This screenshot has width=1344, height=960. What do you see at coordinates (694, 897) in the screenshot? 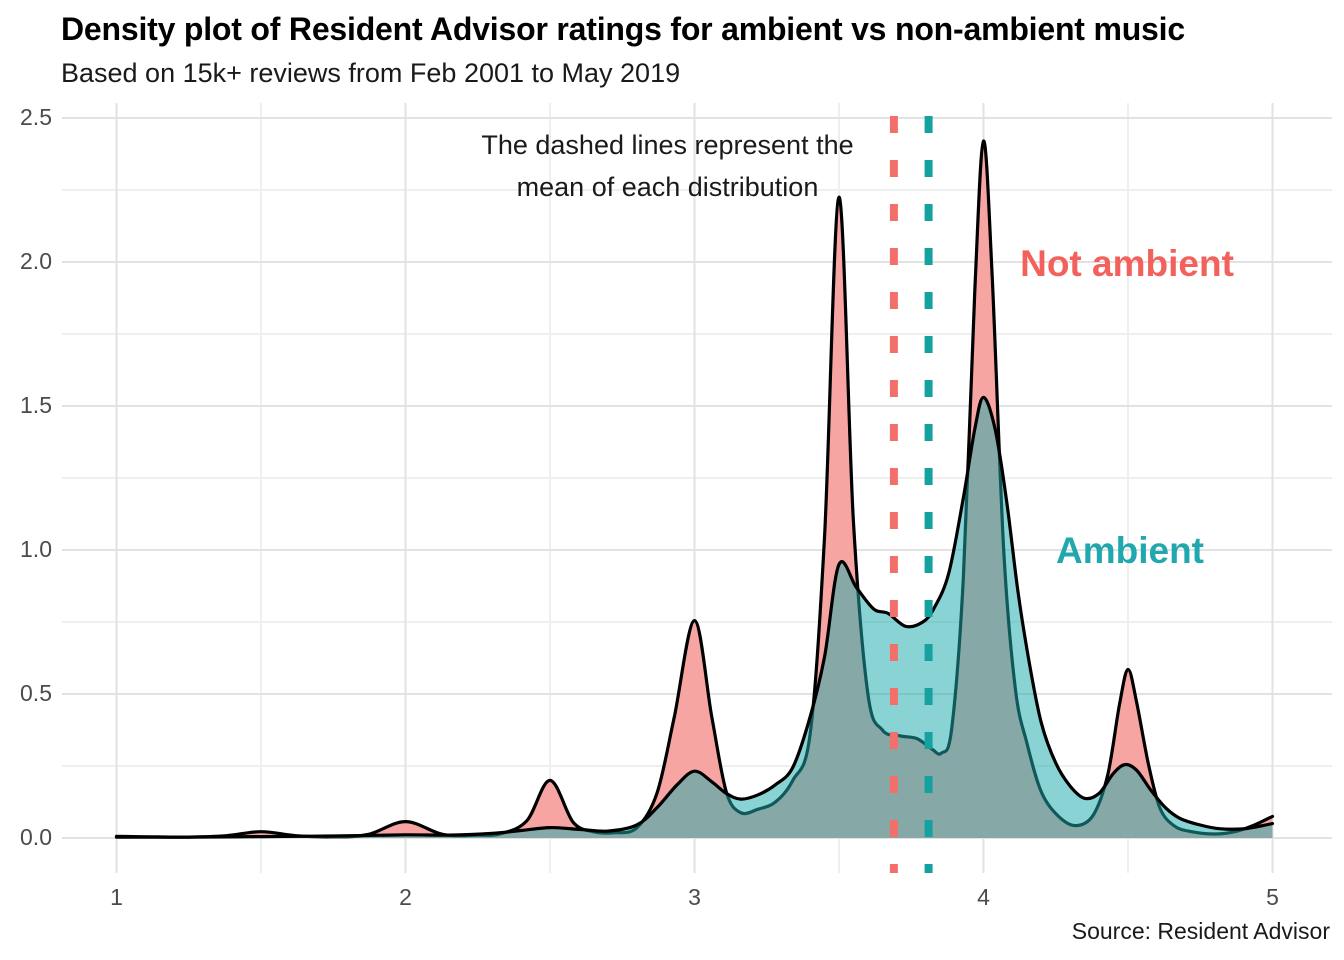
I see `x-tick-label: 3` at bounding box center [694, 897].